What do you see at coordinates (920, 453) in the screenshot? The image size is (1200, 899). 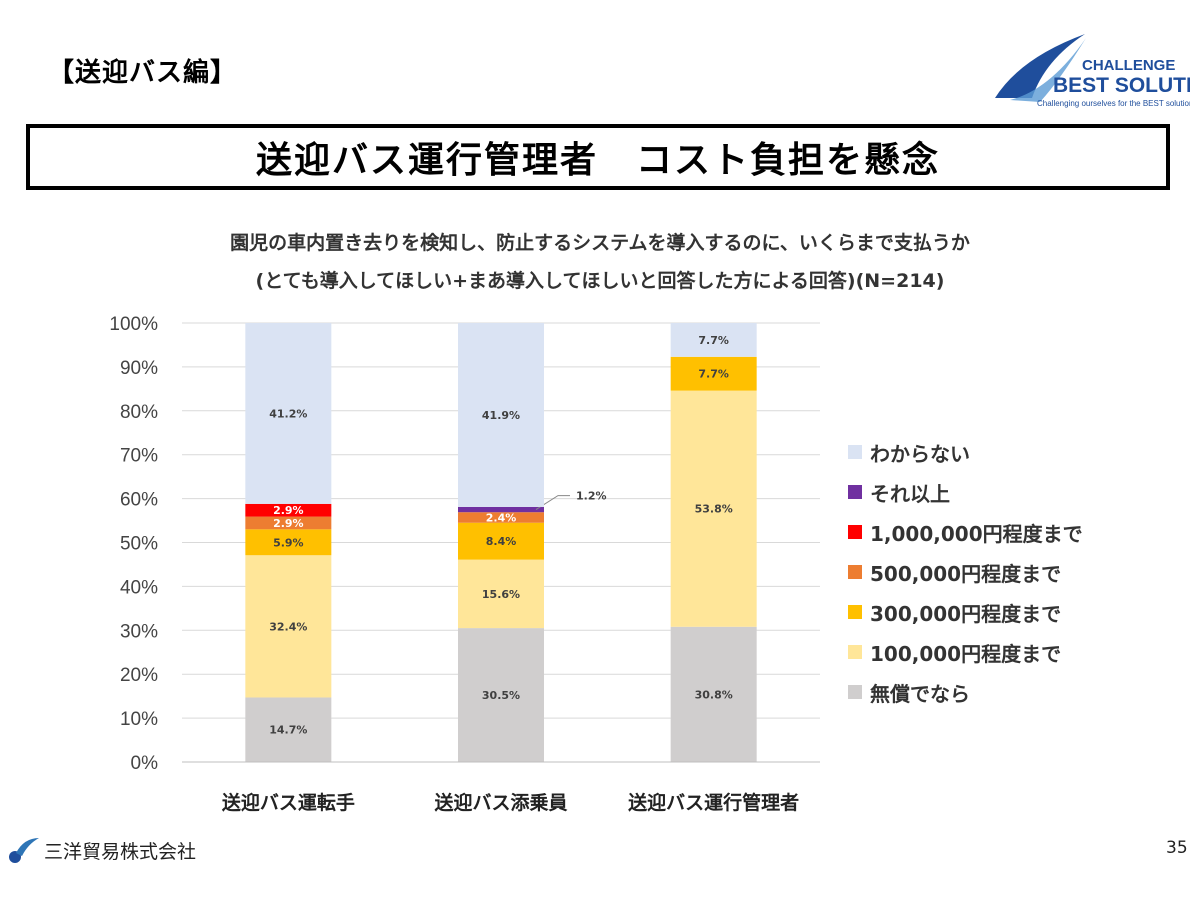 I see `legend-label: わからない` at bounding box center [920, 453].